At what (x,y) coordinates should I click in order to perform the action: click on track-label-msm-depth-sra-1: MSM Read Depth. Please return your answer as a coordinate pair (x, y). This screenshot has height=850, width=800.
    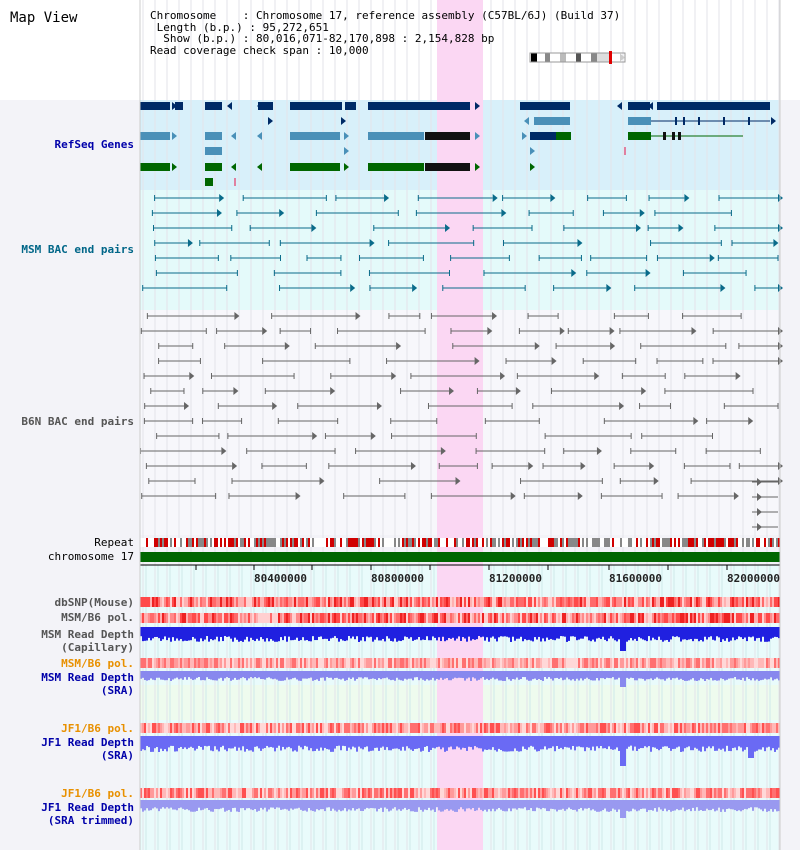
    Looking at the image, I should click on (87, 677).